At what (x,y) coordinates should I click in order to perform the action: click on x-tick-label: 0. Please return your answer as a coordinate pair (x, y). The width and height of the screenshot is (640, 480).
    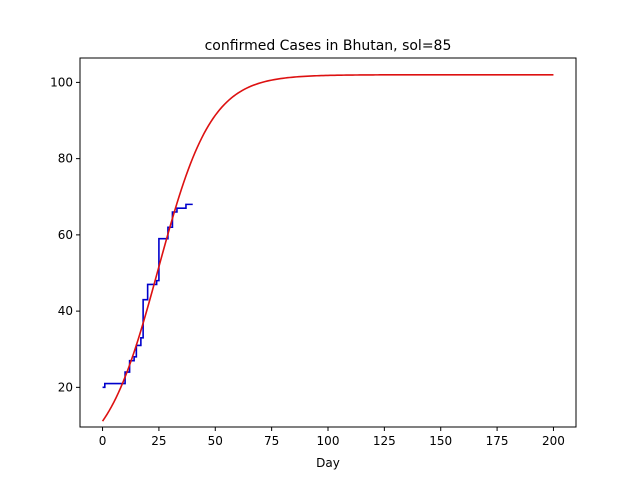
    Looking at the image, I should click on (103, 441).